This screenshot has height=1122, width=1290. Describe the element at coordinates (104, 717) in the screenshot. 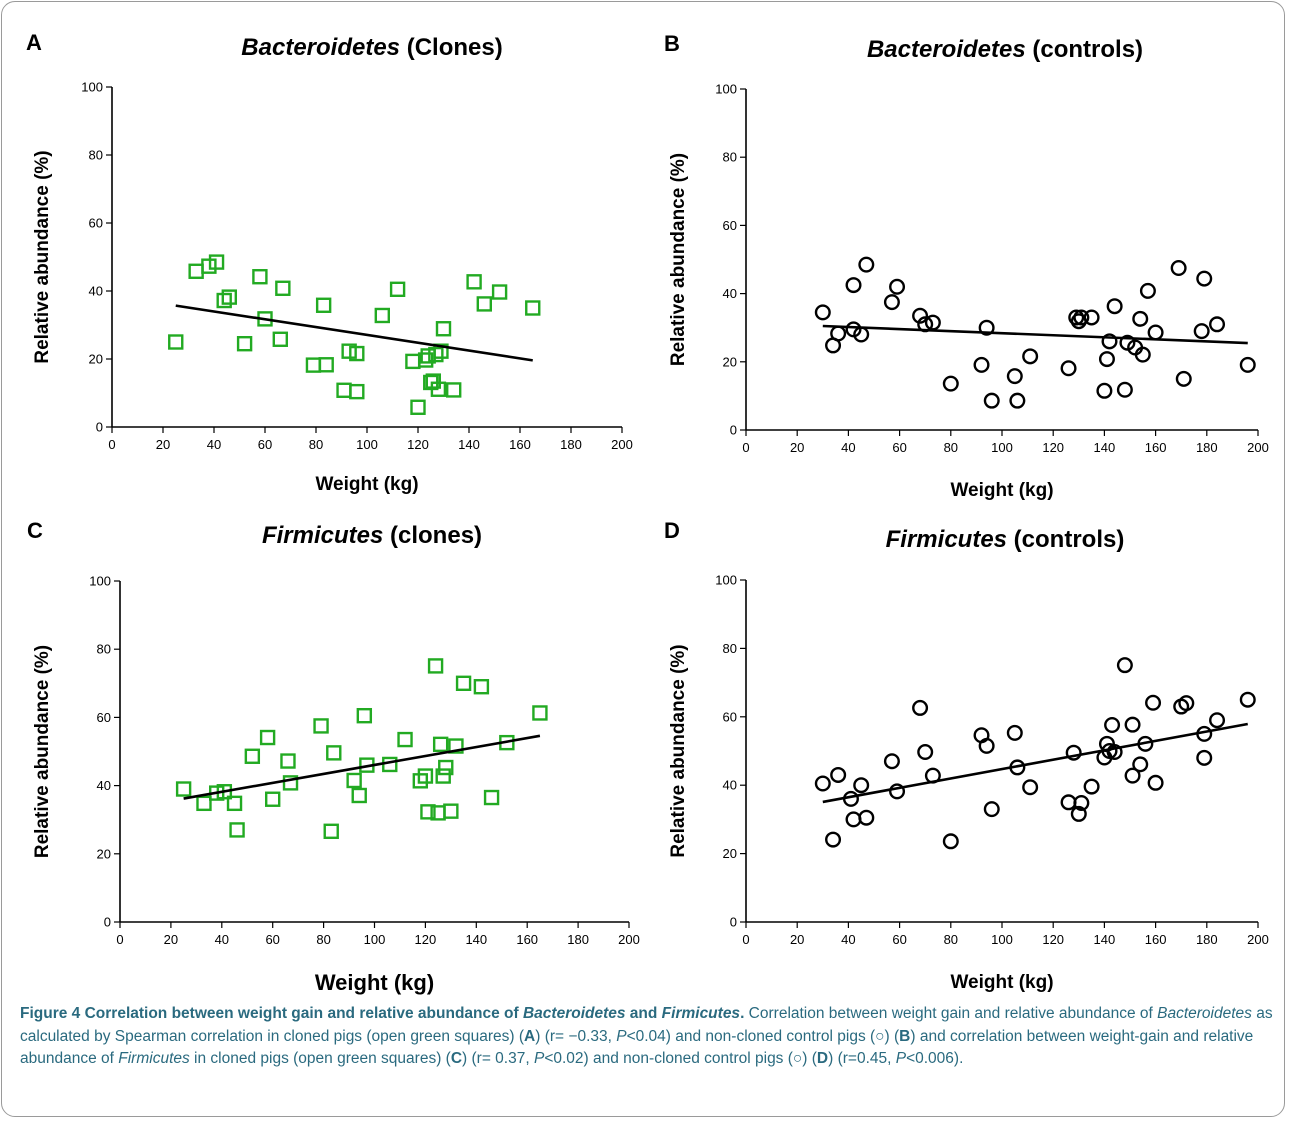

I see `y-tick-label: 60` at that location.